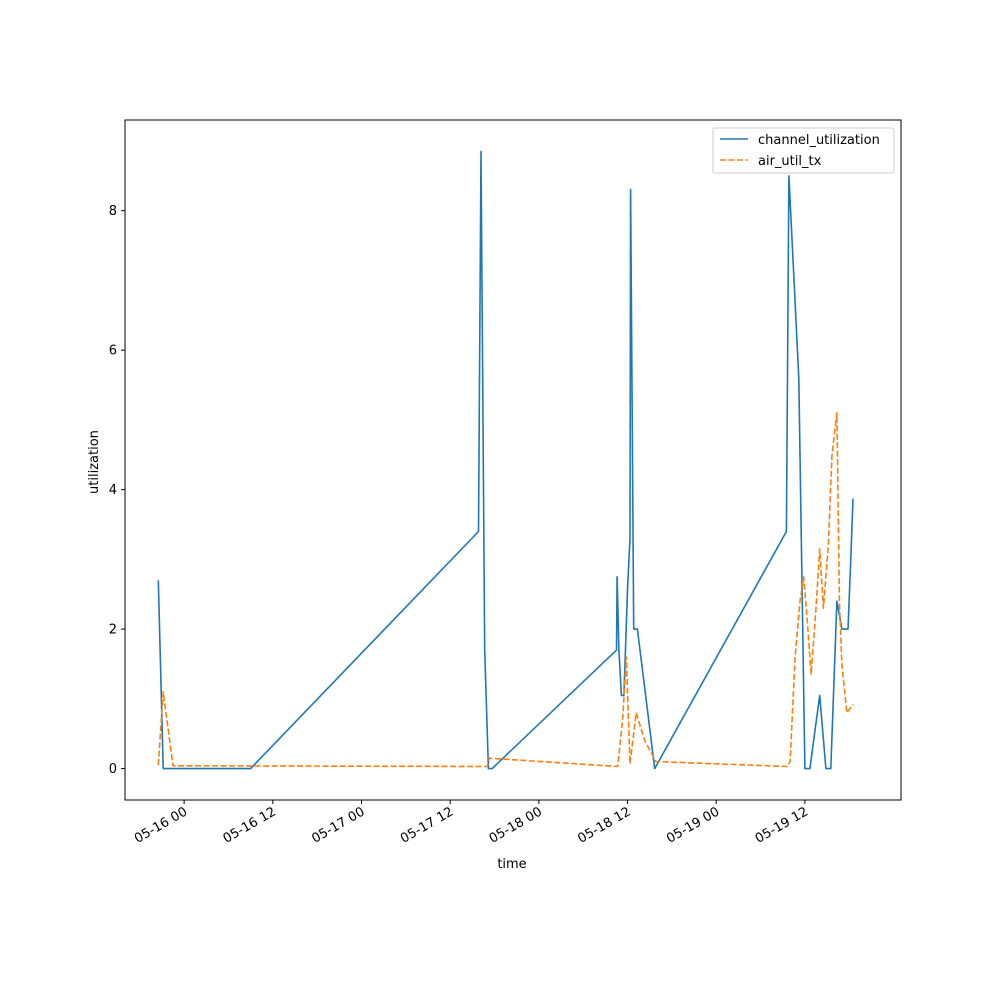 Image resolution: width=1000 pixels, height=1005 pixels. Describe the element at coordinates (94, 462) in the screenshot. I see `y-axis-label: utilization` at that location.